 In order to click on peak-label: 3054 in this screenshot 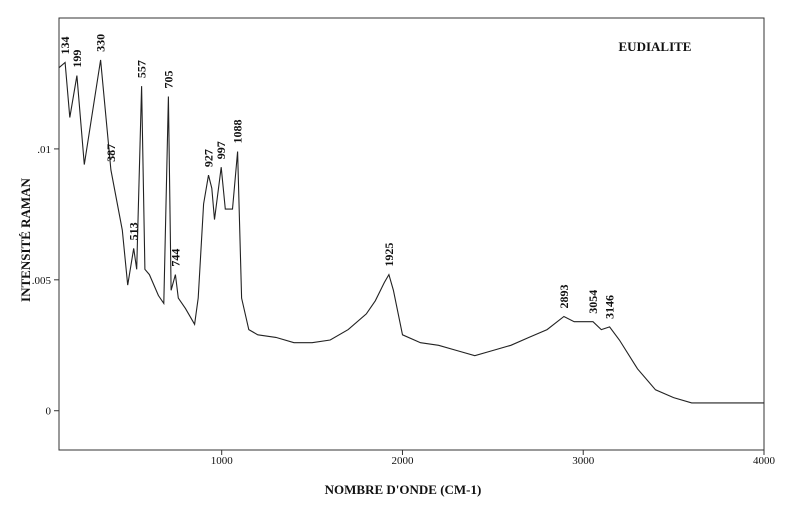, I will do `click(593, 302)`.